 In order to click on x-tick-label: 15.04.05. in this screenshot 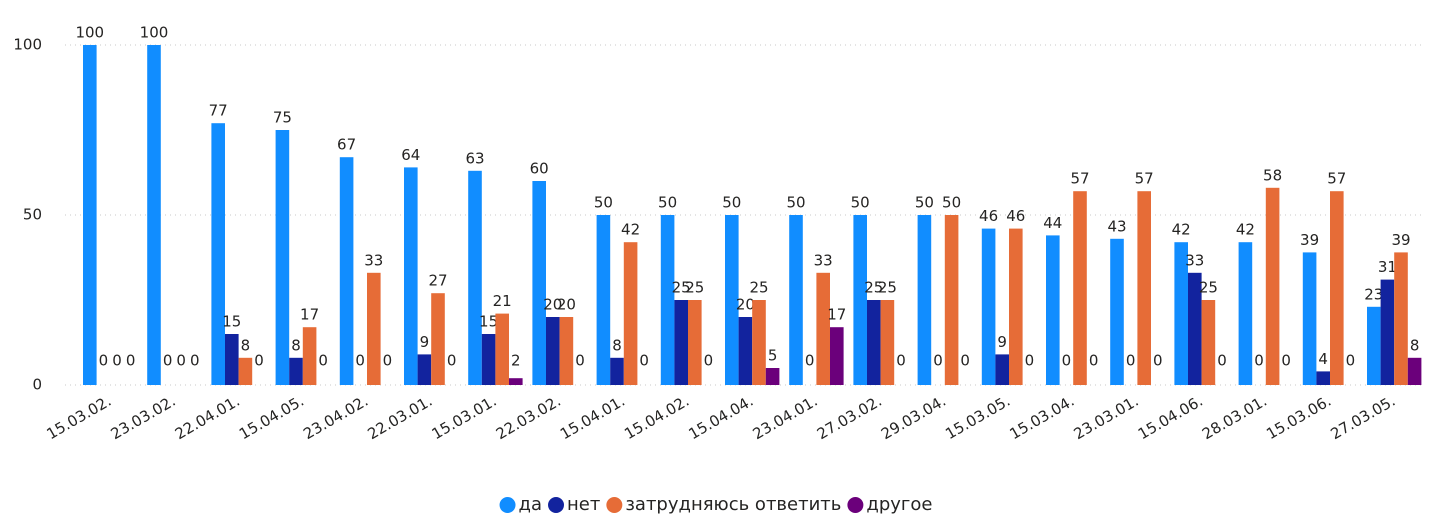, I will do `click(271, 417)`.